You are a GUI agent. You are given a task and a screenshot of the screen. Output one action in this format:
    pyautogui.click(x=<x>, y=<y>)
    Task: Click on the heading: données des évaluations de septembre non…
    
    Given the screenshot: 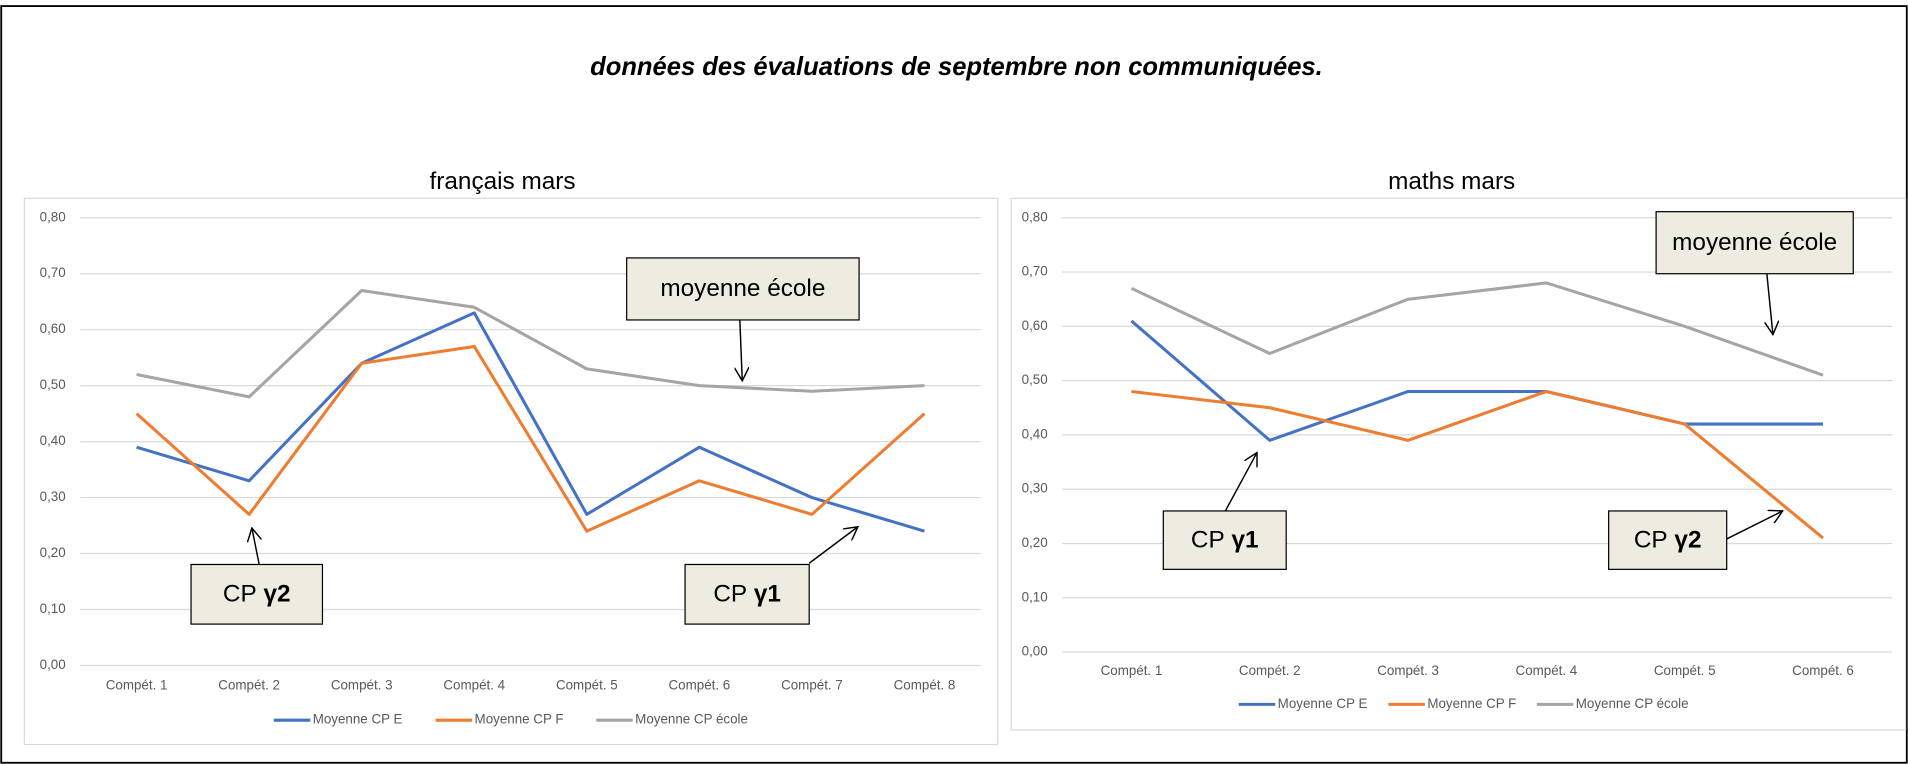 What is the action you would take?
    pyautogui.click(x=956, y=67)
    